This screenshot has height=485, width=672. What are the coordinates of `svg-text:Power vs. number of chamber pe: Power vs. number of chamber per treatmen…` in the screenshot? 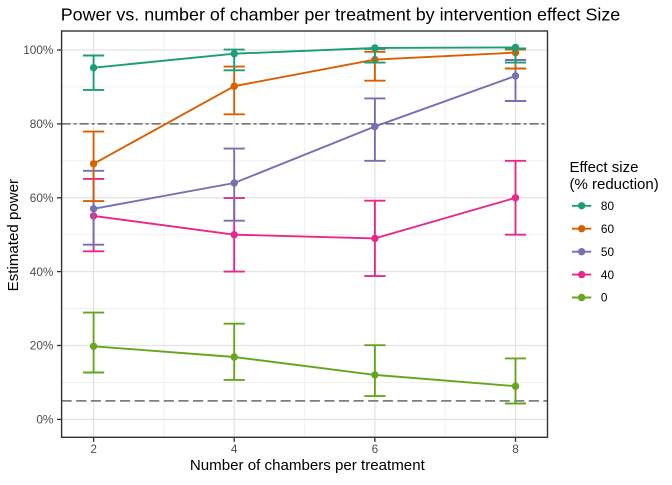 It's located at (341, 14).